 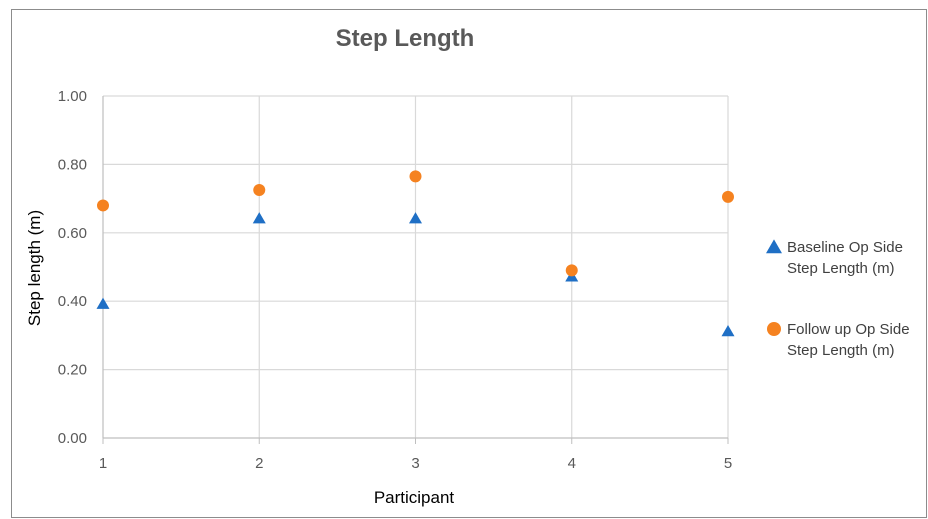 I want to click on x-tick-label: 5, so click(x=728, y=463).